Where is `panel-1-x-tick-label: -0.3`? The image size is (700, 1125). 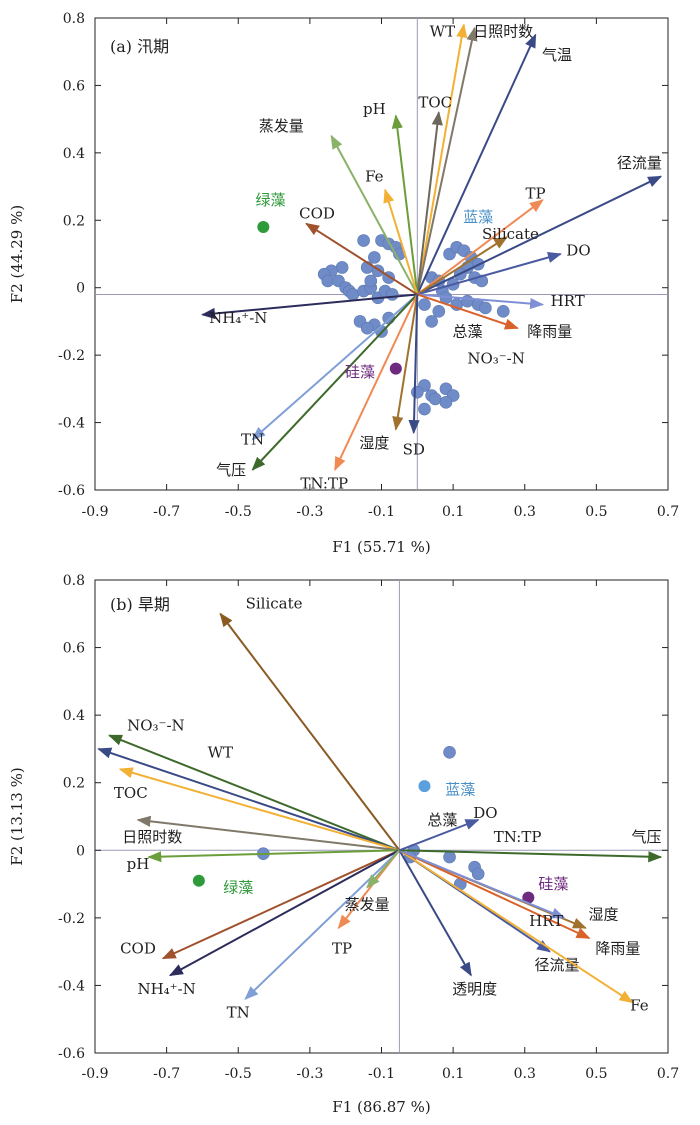
panel-1-x-tick-label: -0.3 is located at coordinates (309, 512).